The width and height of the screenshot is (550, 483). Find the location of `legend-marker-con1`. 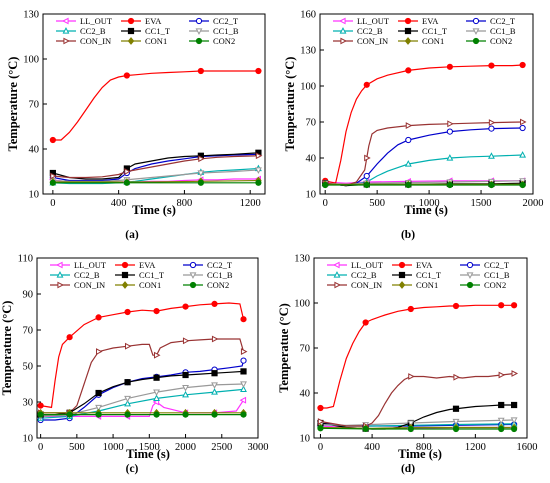

legend-marker-con1 is located at coordinates (125, 285).